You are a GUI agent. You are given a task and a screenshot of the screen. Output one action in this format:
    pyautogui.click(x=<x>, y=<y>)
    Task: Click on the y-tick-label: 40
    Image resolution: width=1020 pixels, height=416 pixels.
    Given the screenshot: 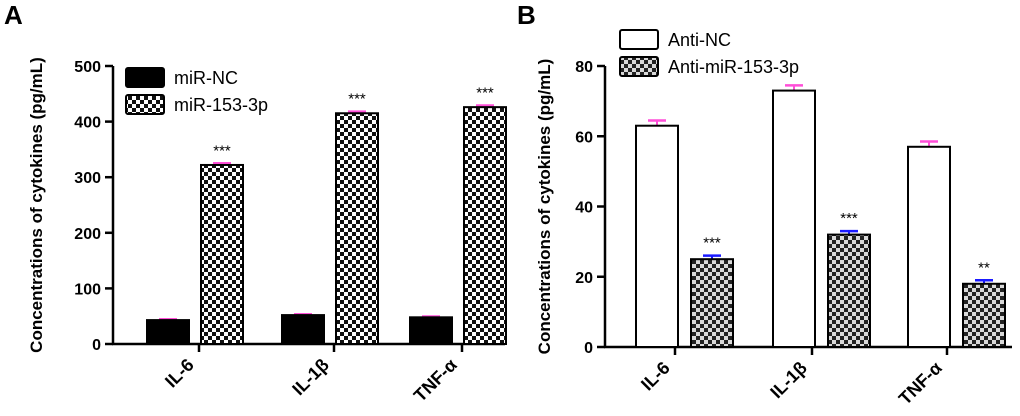 What is the action you would take?
    pyautogui.click(x=584, y=208)
    